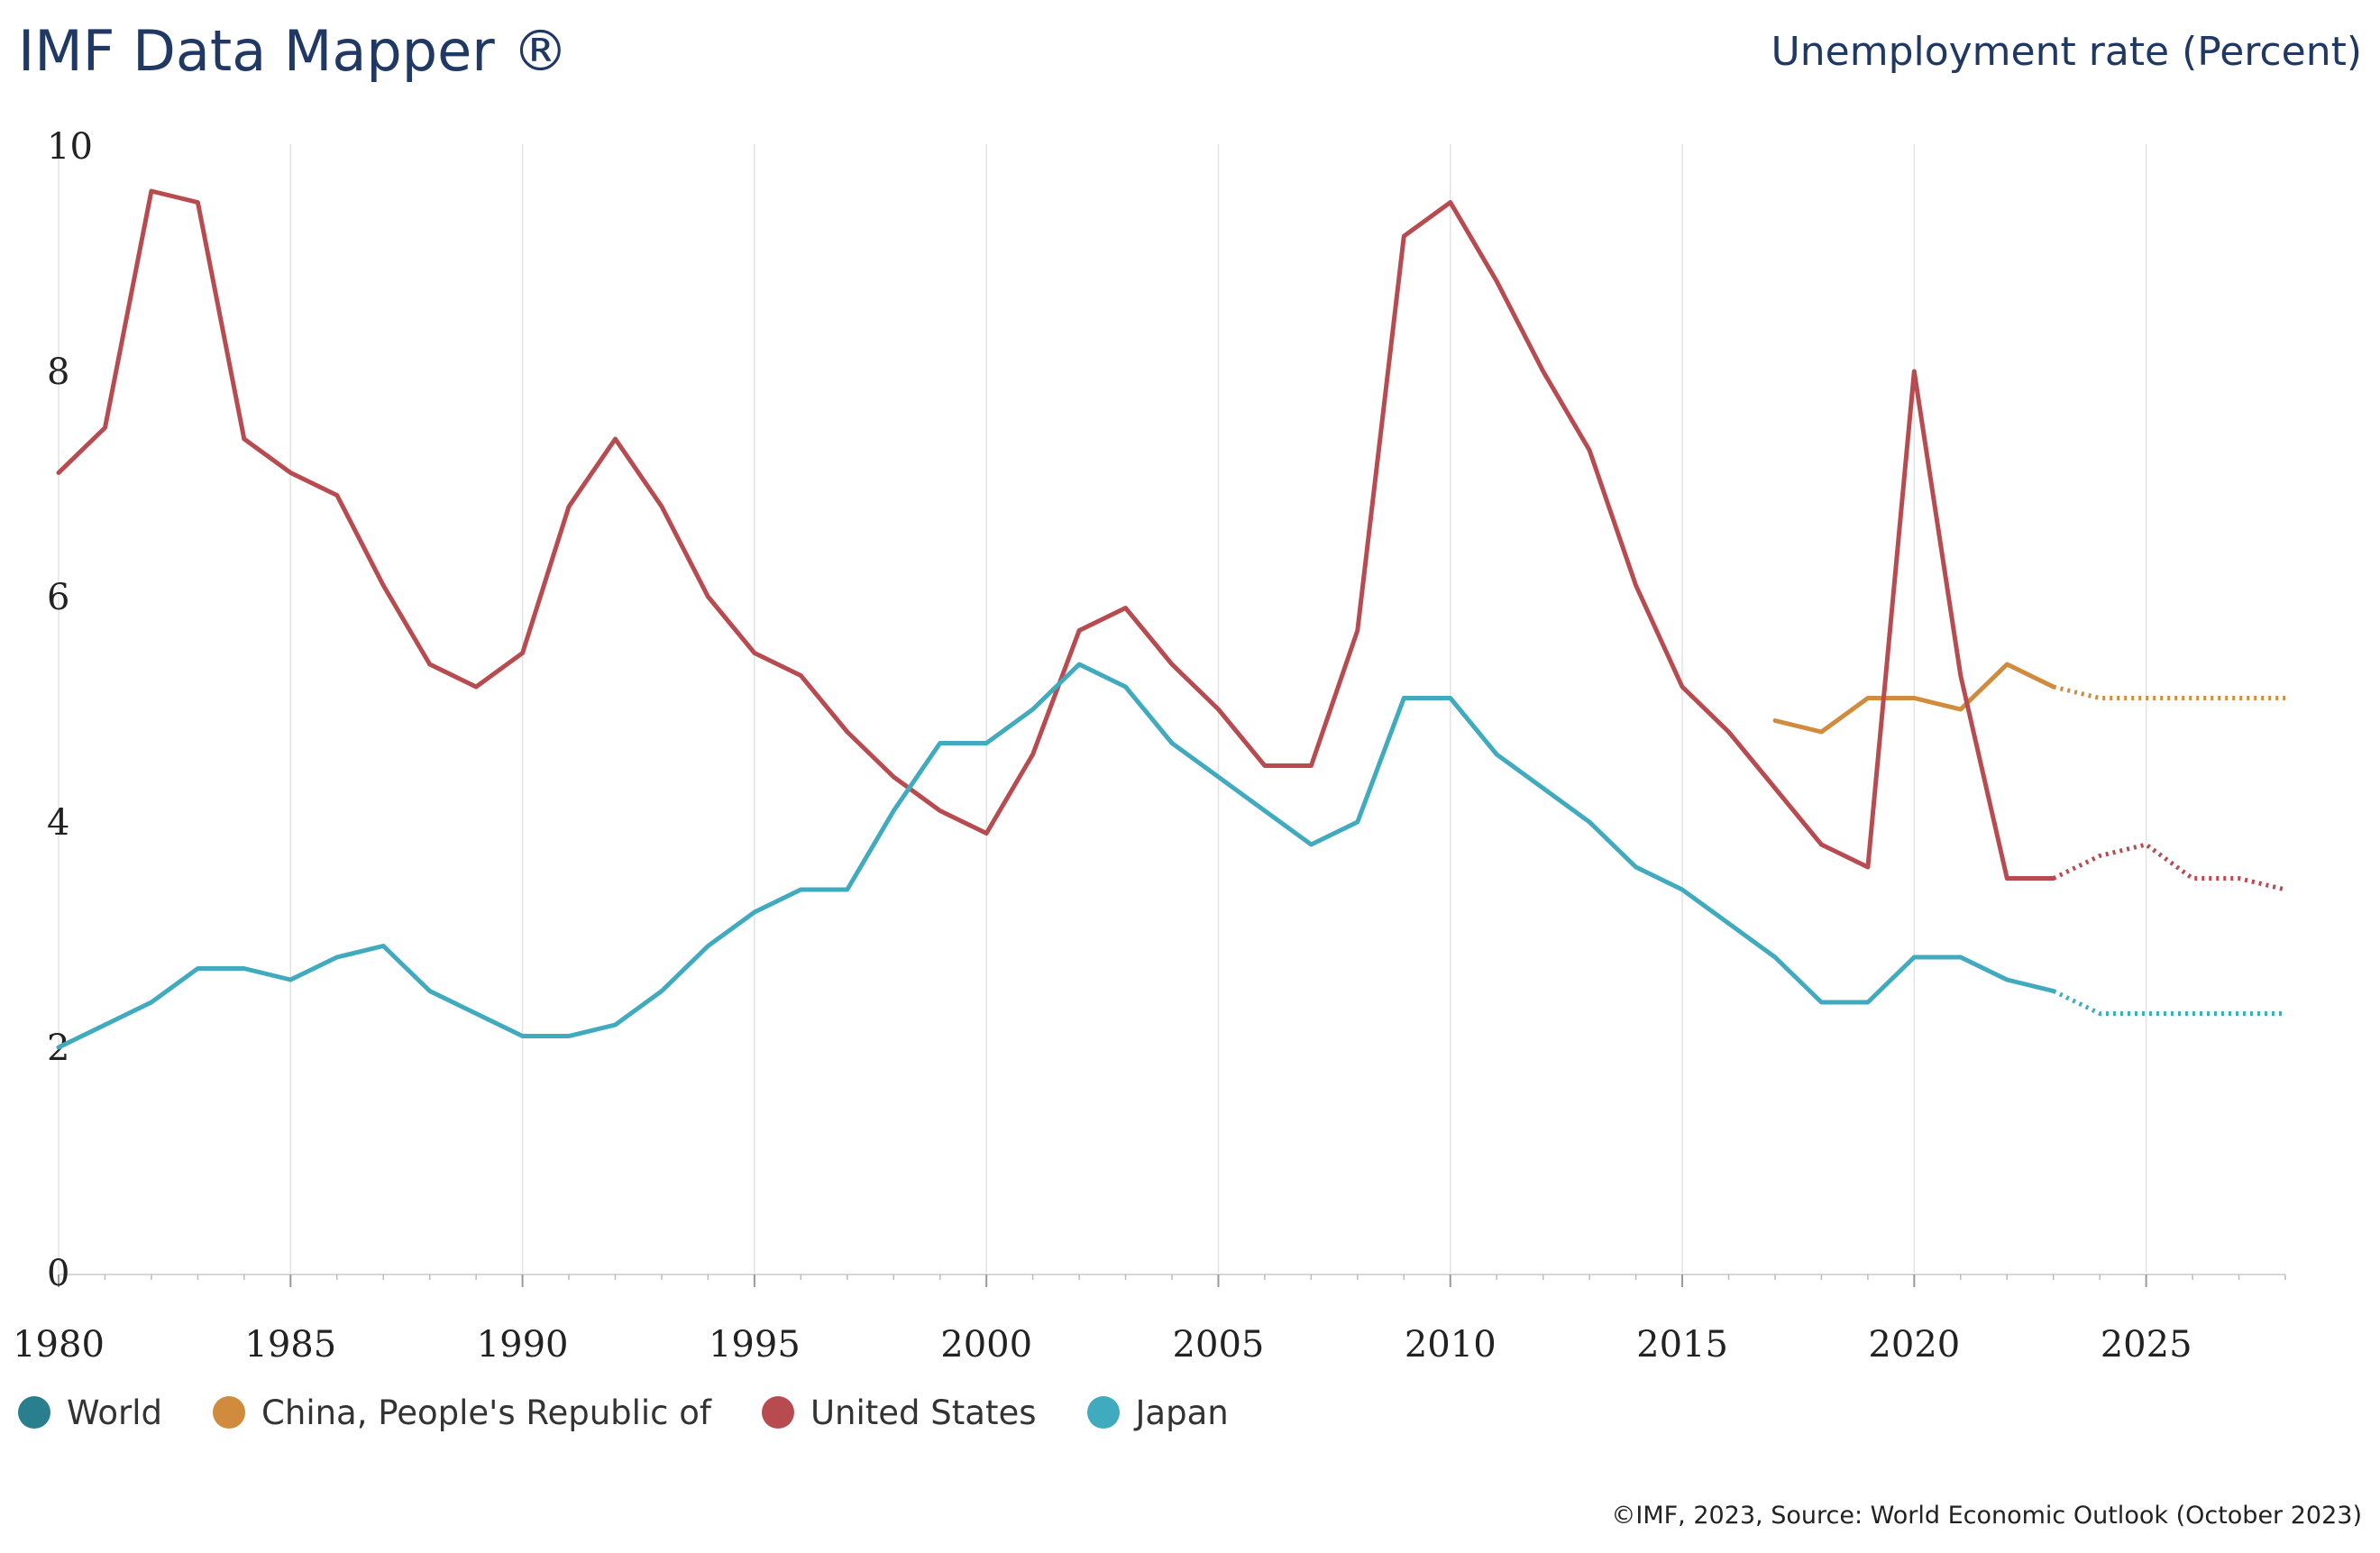 This screenshot has width=2380, height=1553. I want to click on legend-item-japan: Japan, so click(1157, 1412).